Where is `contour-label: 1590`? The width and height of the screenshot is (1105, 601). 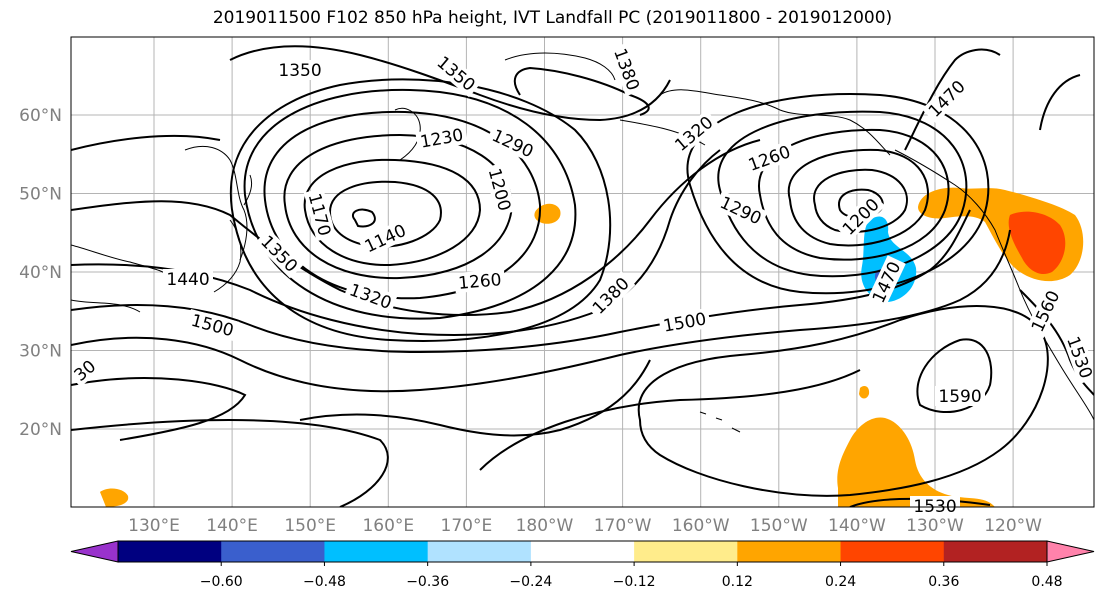 contour-label: 1590 is located at coordinates (959, 397).